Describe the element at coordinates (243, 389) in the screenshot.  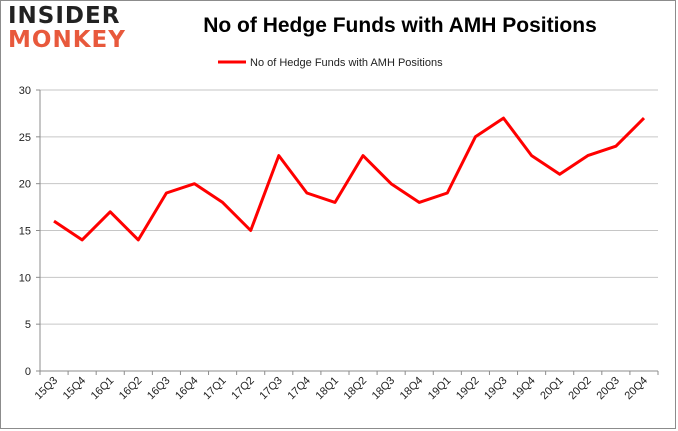
I see `x-tick-label: 17Q2` at that location.